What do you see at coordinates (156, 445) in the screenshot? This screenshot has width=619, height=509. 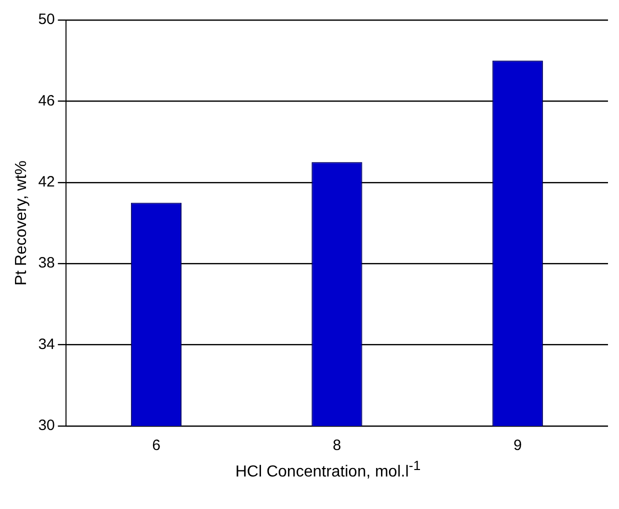 I see `x-tick-label: 6` at bounding box center [156, 445].